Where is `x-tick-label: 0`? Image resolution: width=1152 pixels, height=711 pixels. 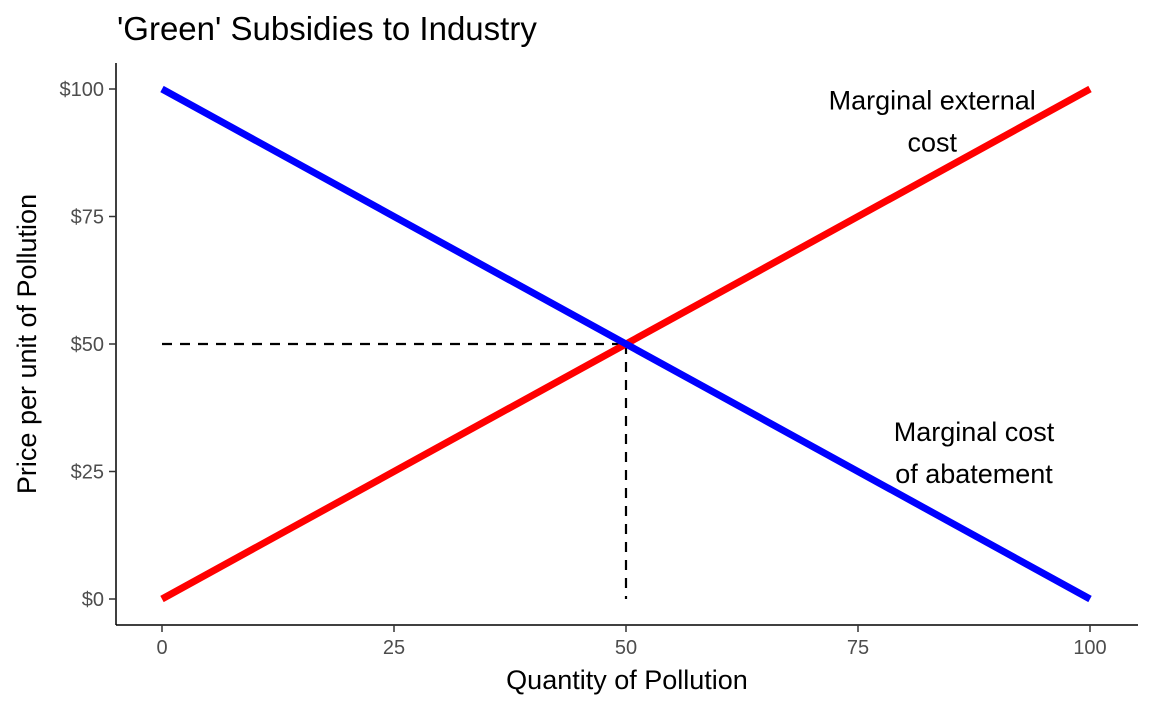 x-tick-label: 0 is located at coordinates (161, 648).